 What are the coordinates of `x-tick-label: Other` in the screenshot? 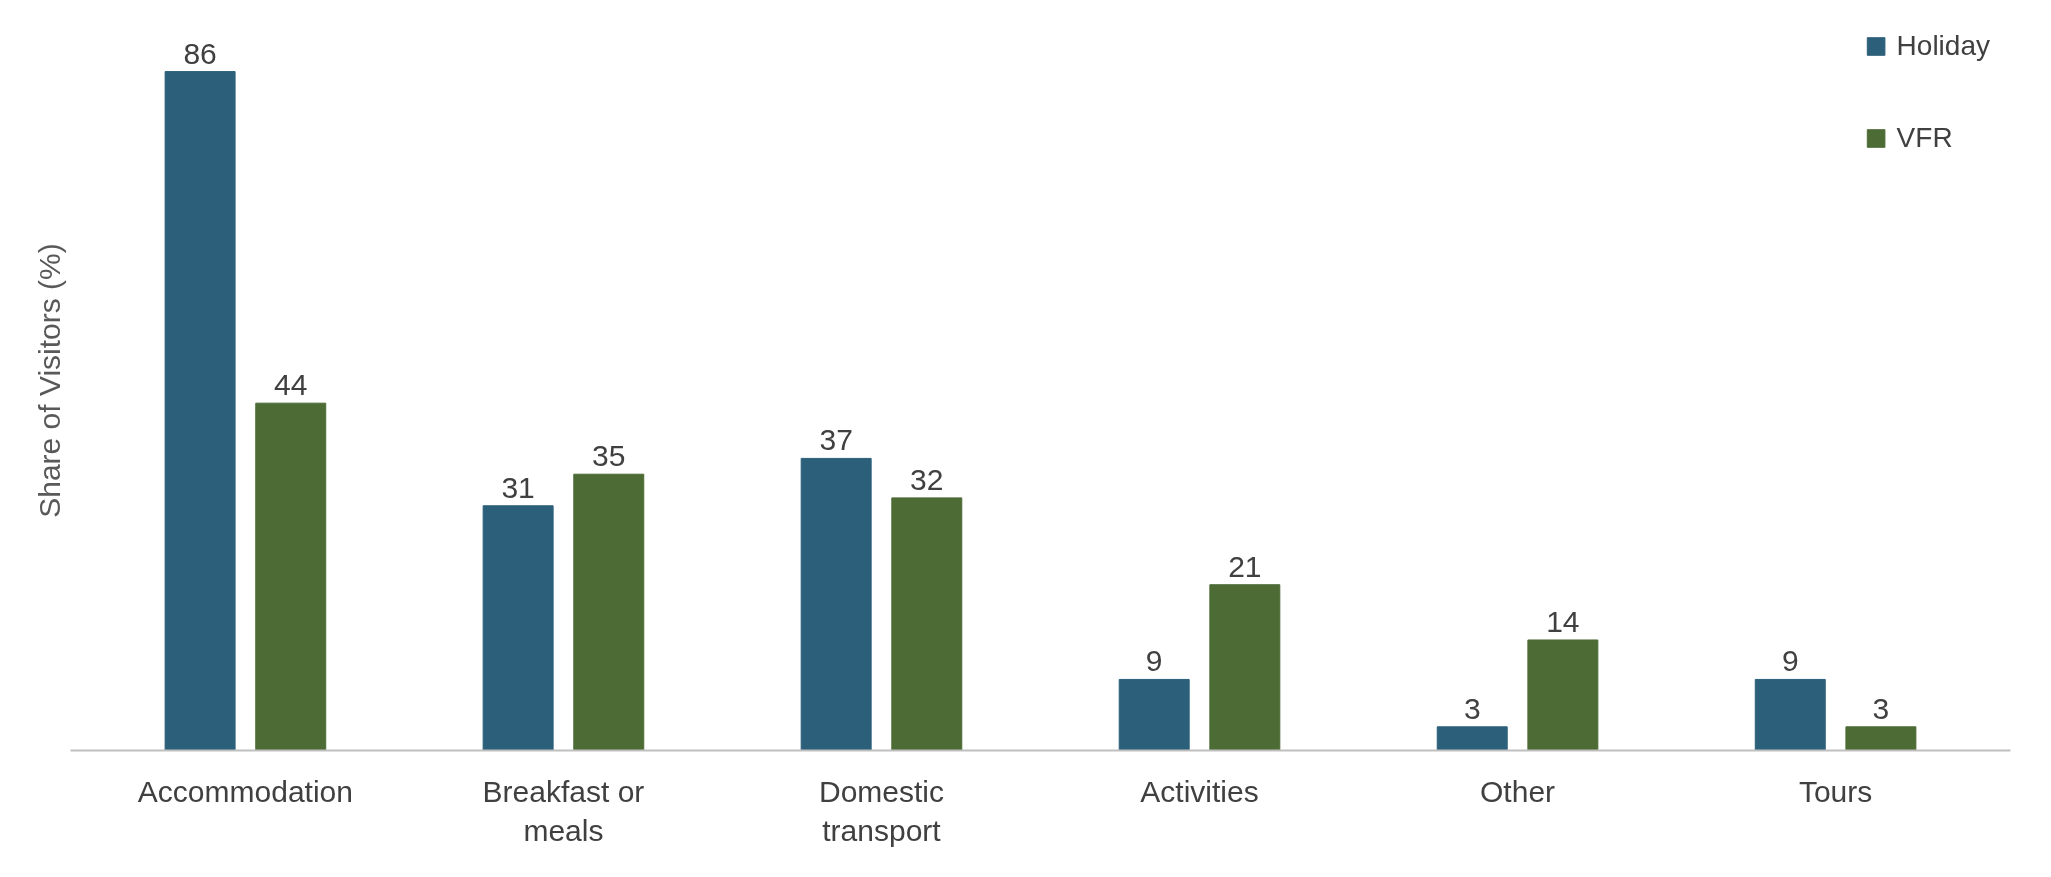 It's located at (1518, 791).